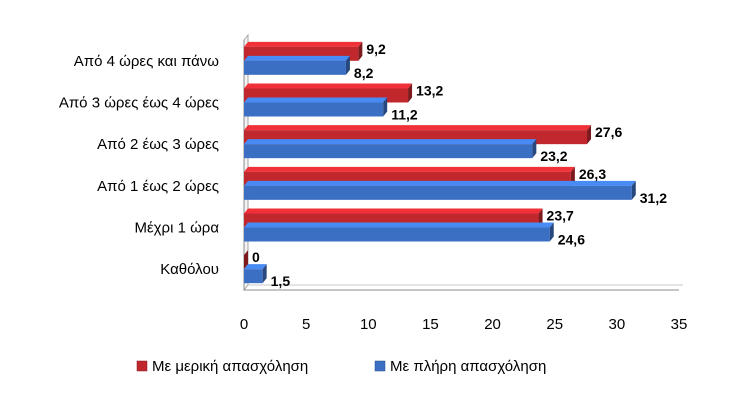  What do you see at coordinates (246, 260) in the screenshot?
I see `bar-part-time` at bounding box center [246, 260].